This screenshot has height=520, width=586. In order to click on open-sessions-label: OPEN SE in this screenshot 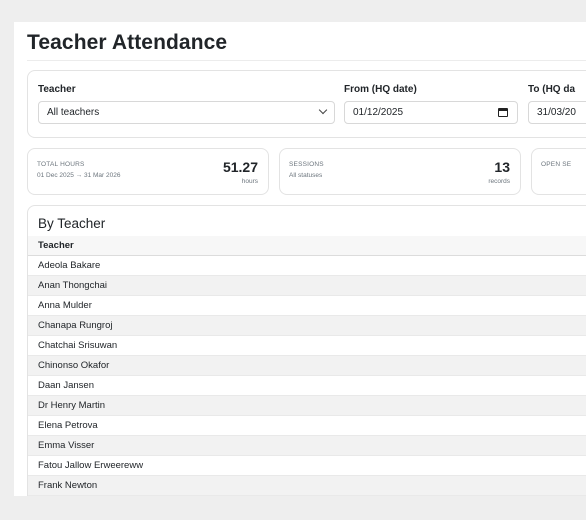, I will do `click(556, 164)`.